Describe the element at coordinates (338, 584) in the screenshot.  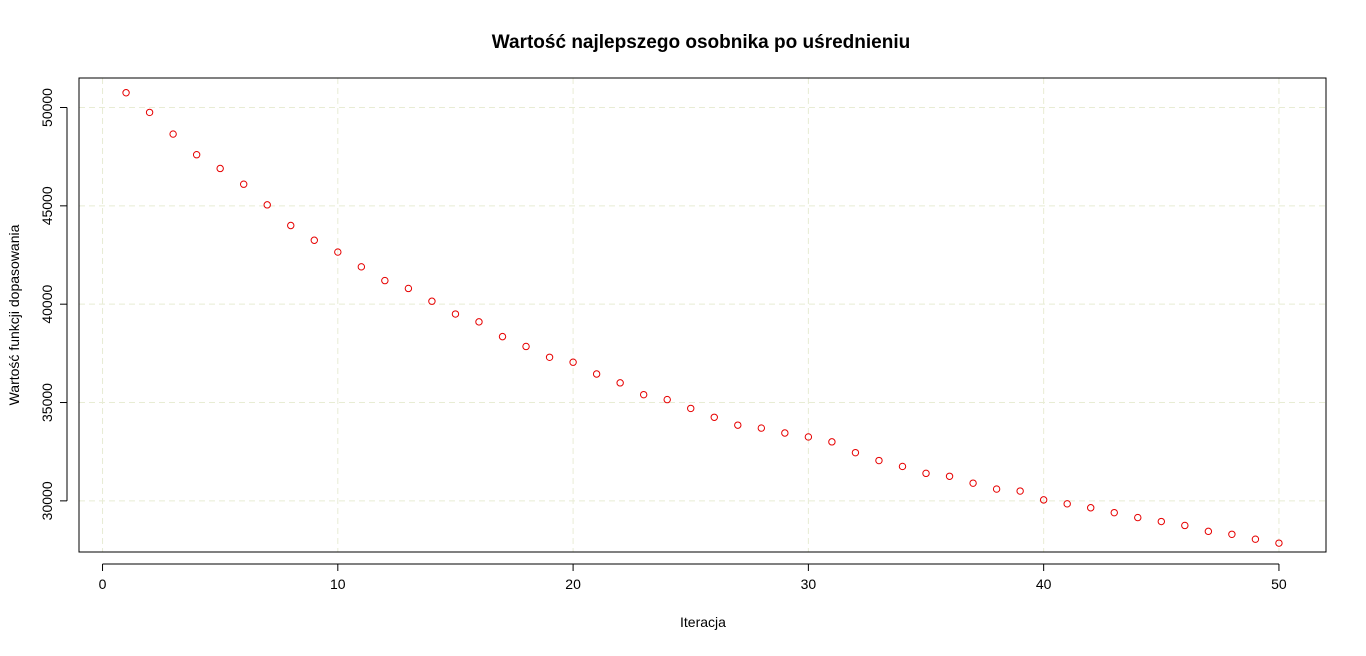
I see `x-tick-label: 10` at that location.